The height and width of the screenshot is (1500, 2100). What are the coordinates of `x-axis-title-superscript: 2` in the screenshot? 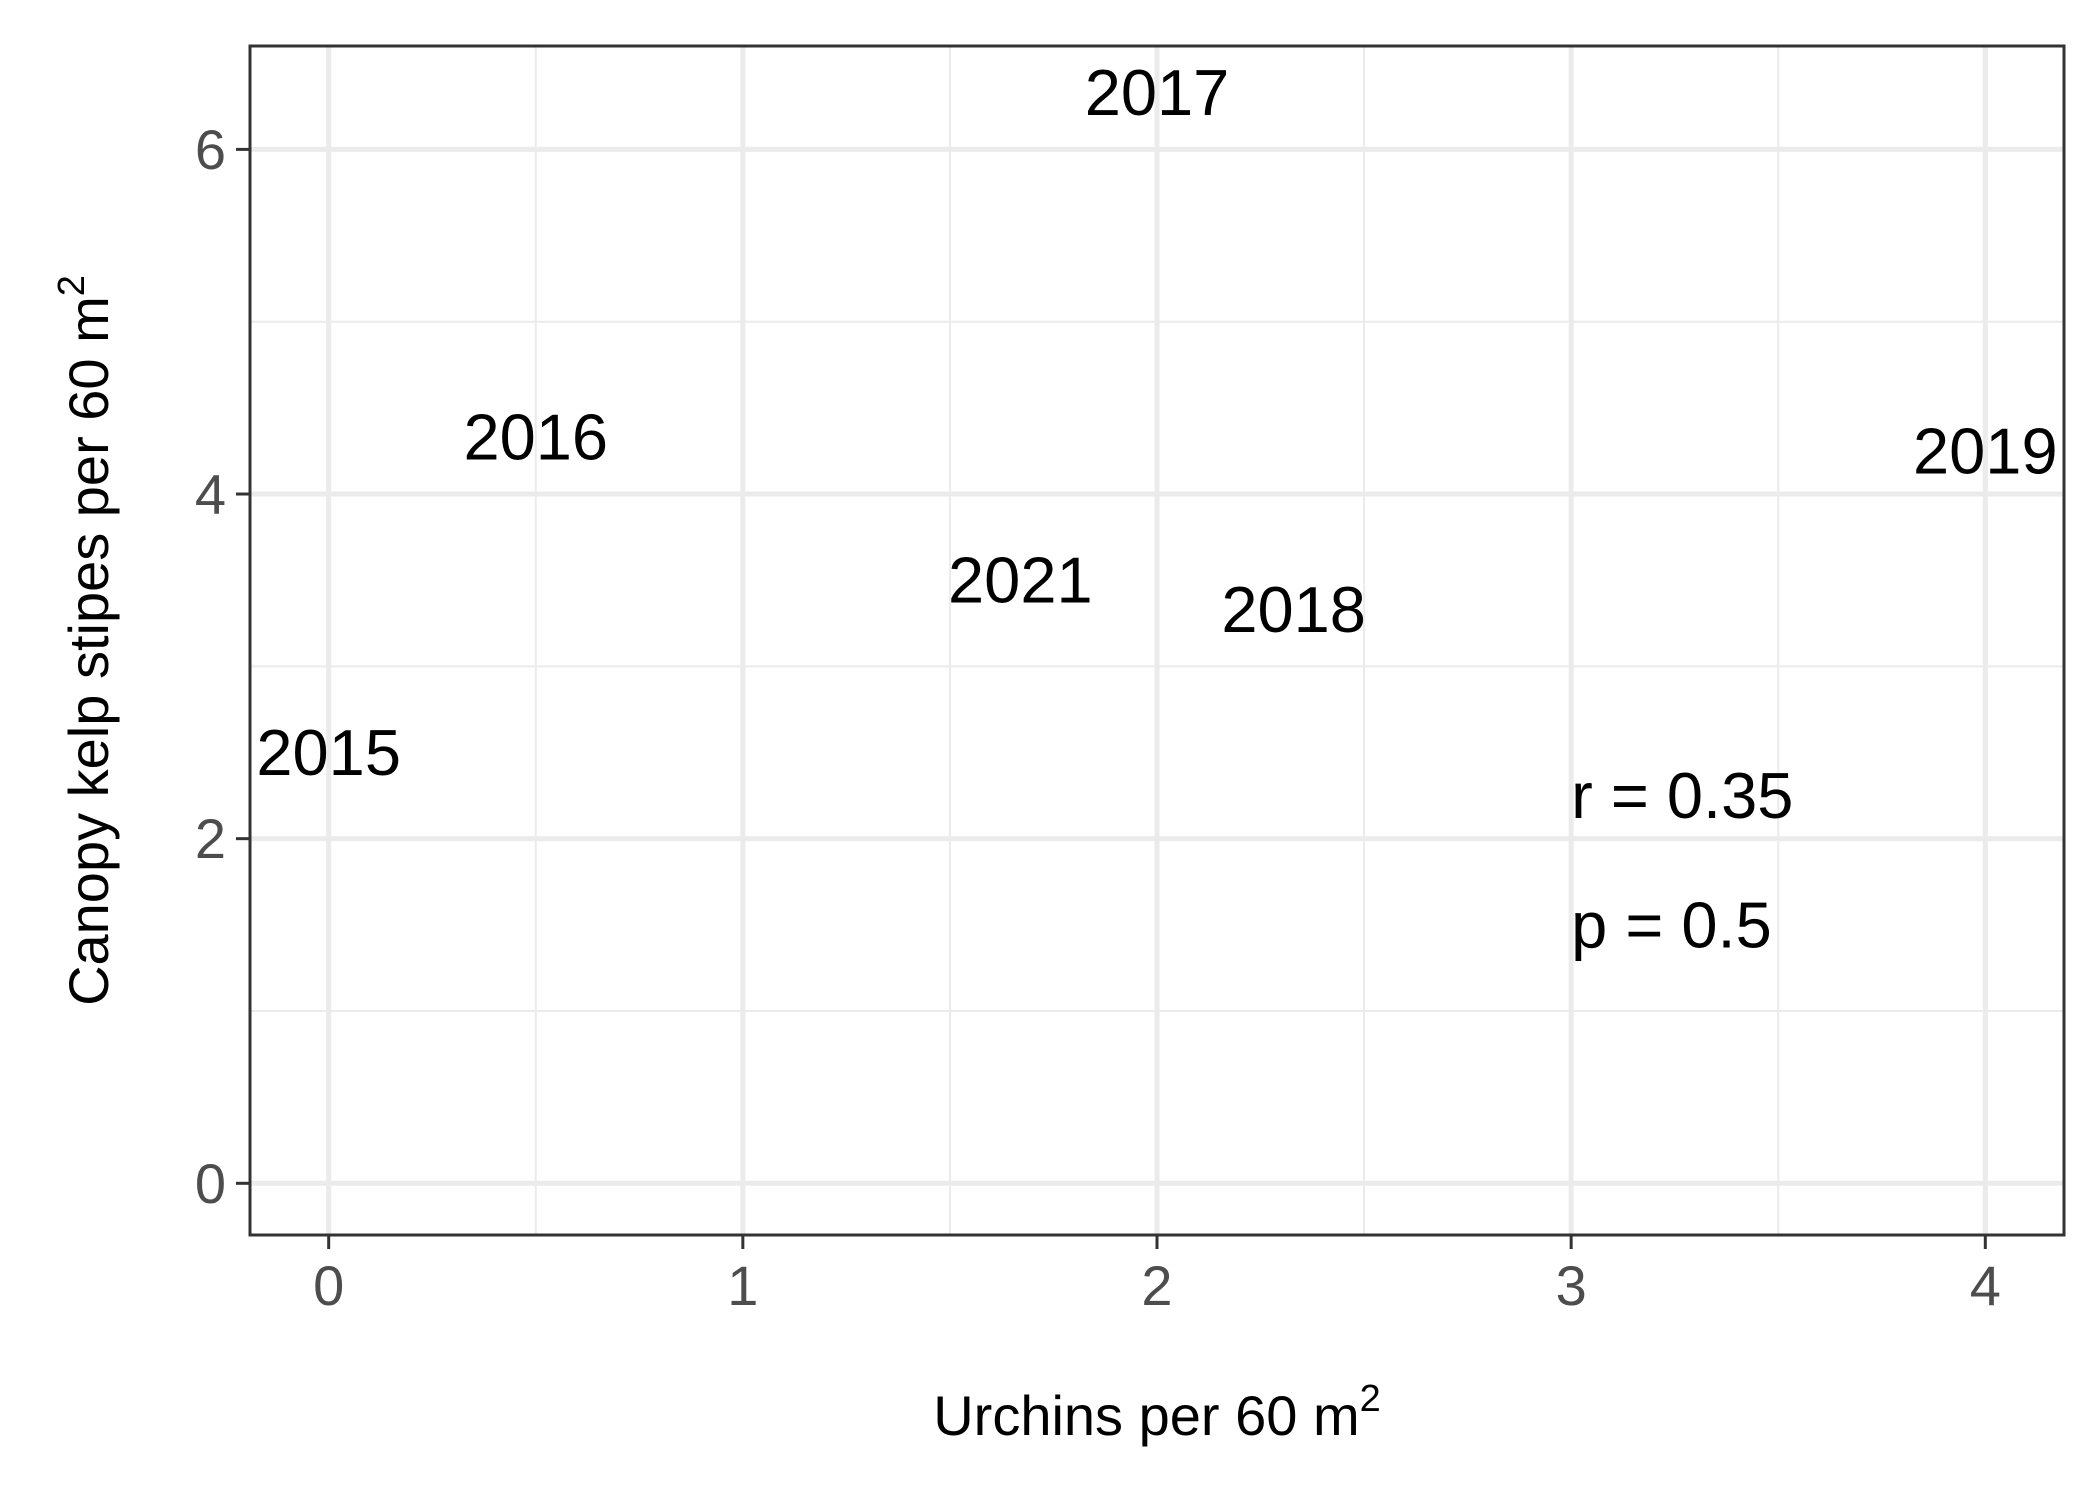 It's located at (1370, 1399).